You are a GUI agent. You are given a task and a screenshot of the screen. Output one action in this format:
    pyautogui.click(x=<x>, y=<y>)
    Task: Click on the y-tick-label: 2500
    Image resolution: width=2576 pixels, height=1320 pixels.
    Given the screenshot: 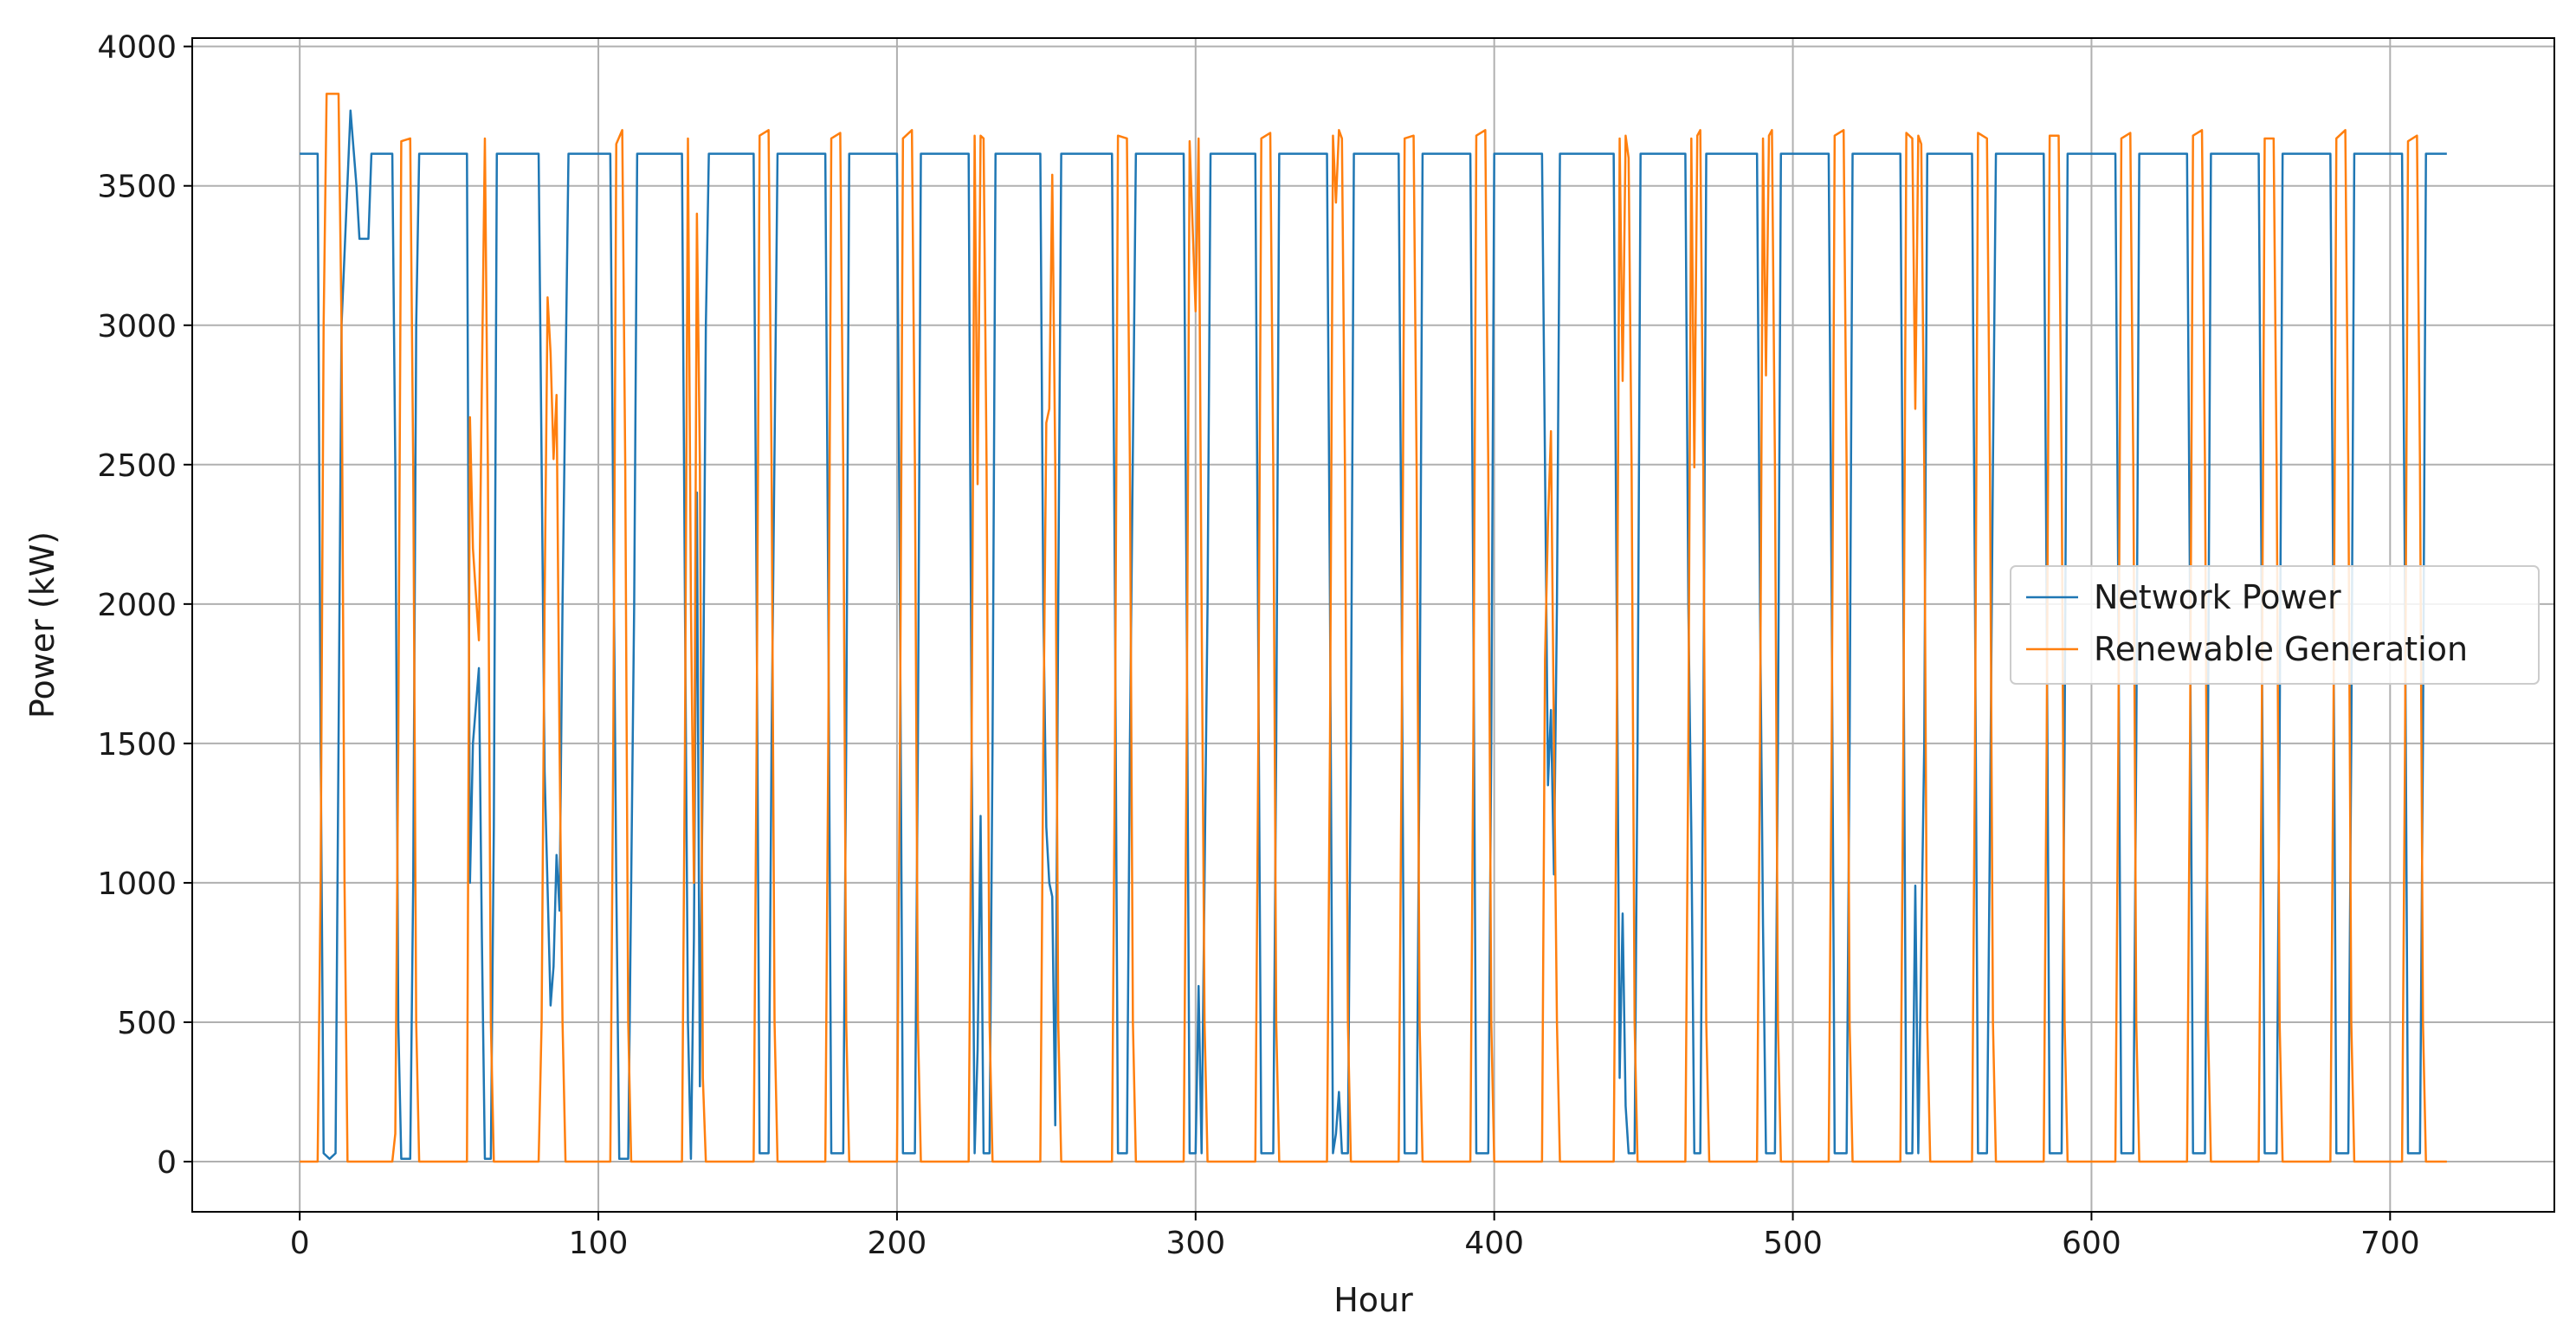 What is the action you would take?
    pyautogui.click(x=137, y=466)
    